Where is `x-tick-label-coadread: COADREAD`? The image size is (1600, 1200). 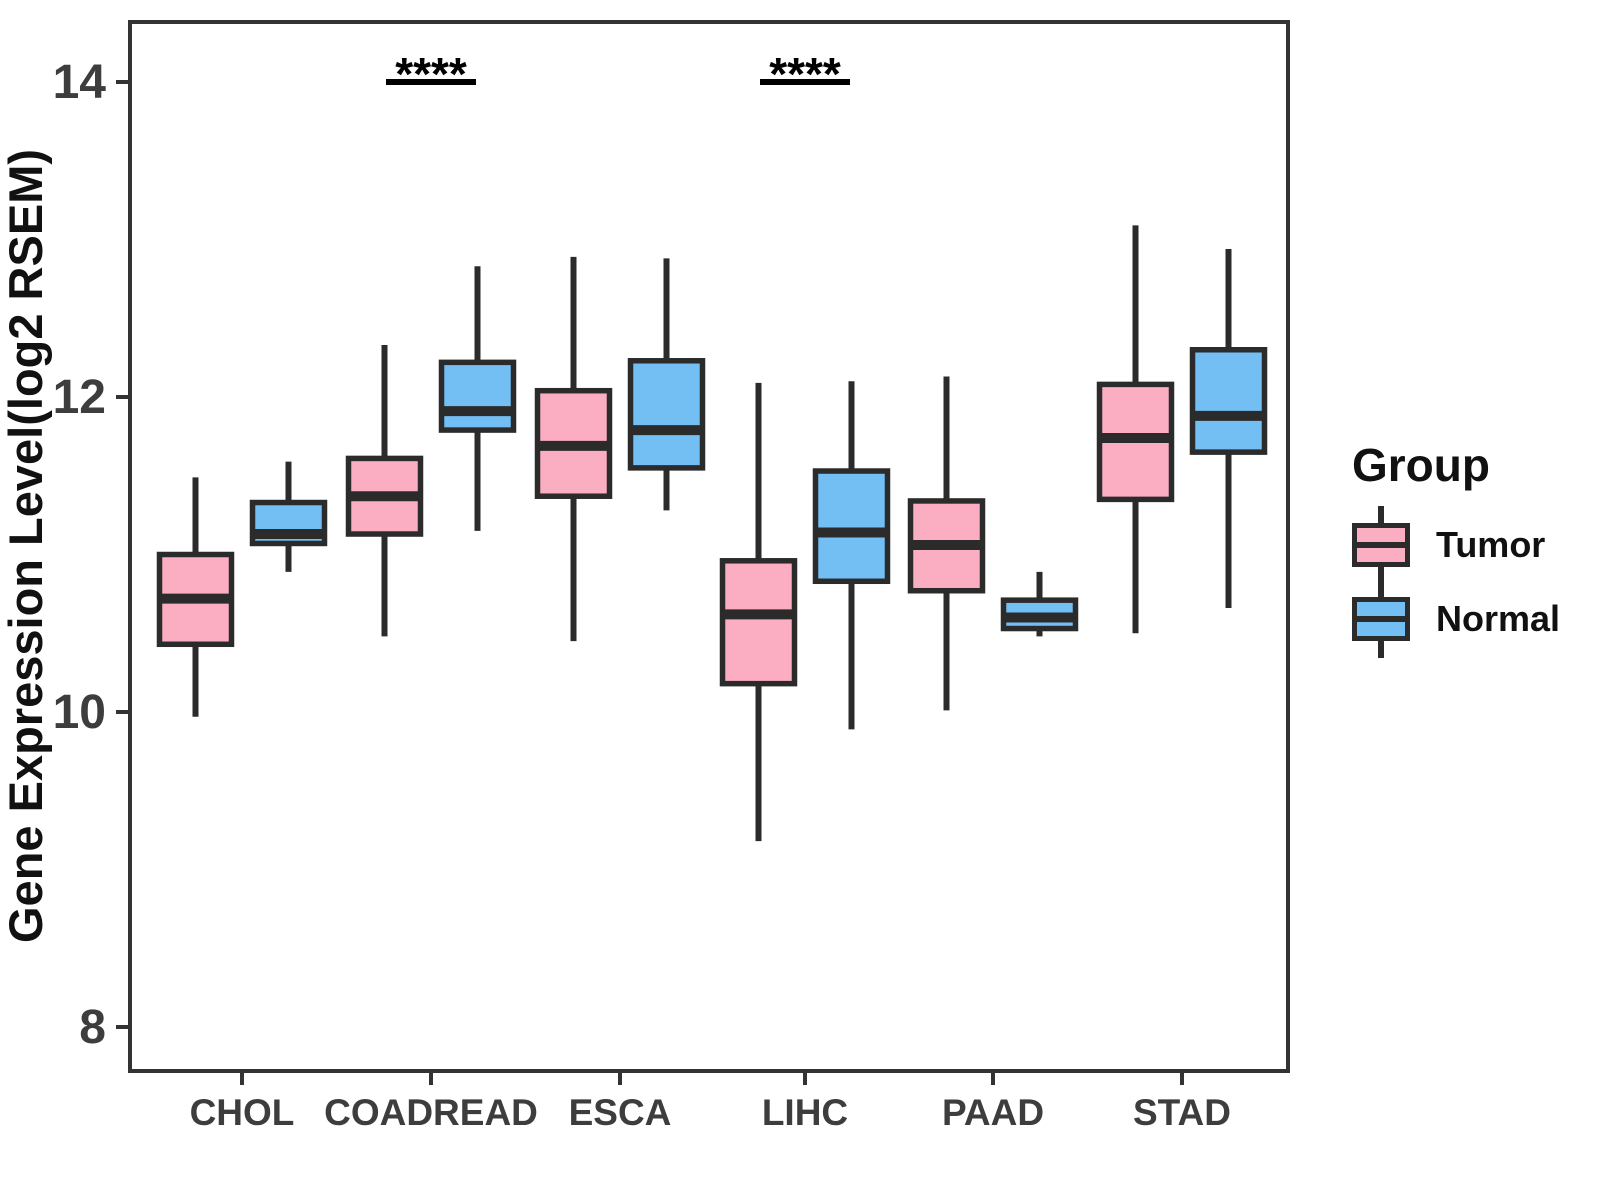 x-tick-label-coadread: COADREAD is located at coordinates (431, 1112).